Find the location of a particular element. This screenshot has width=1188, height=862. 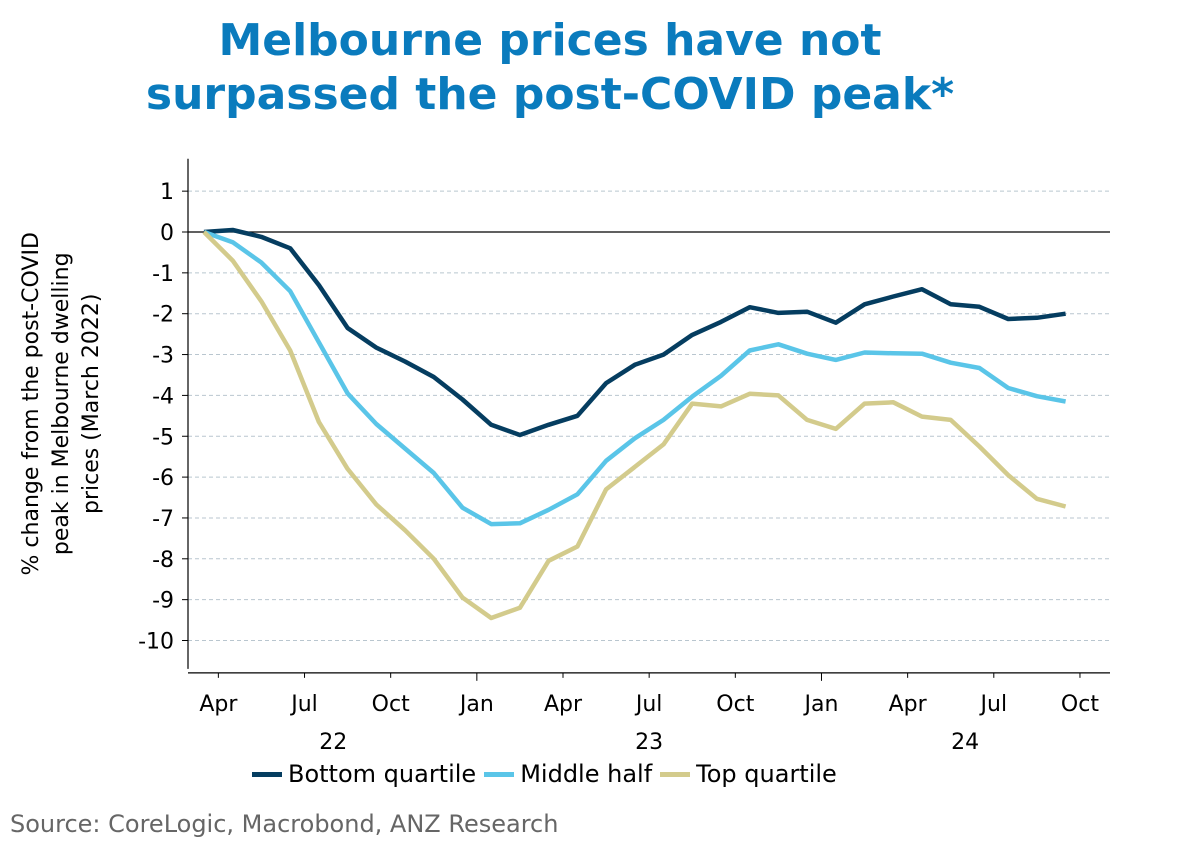

legend-label: Top quartile is located at coordinates (766, 774).